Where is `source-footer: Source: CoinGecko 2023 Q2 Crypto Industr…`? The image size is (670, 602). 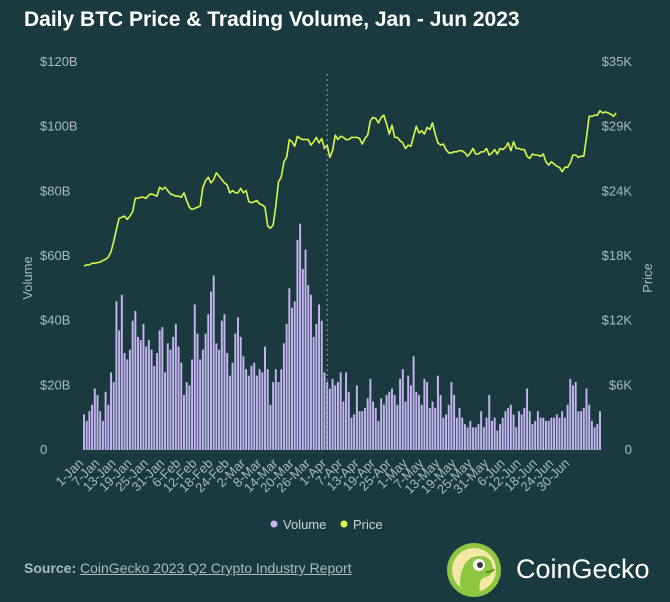 source-footer: Source: CoinGecko 2023 Q2 Crypto Industr… is located at coordinates (188, 568).